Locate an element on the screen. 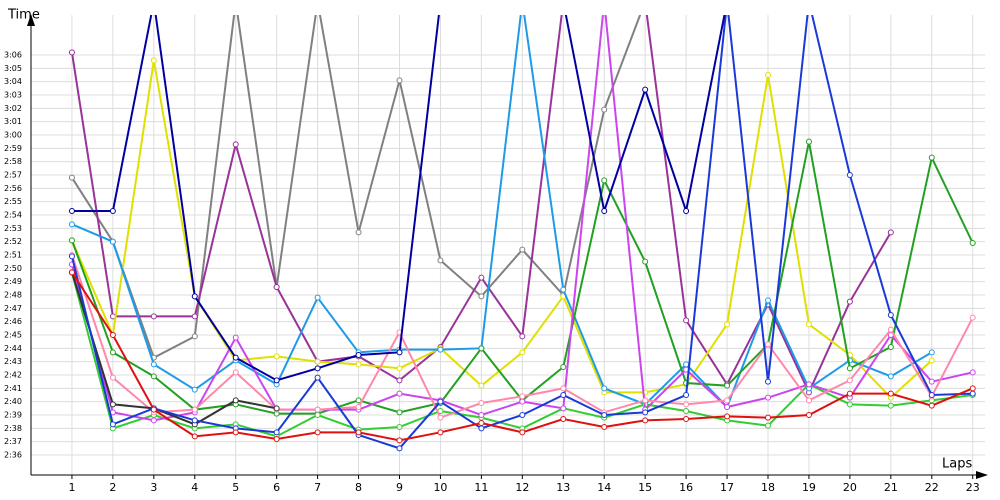  y-tick-label: 3:04 is located at coordinates (13, 81).